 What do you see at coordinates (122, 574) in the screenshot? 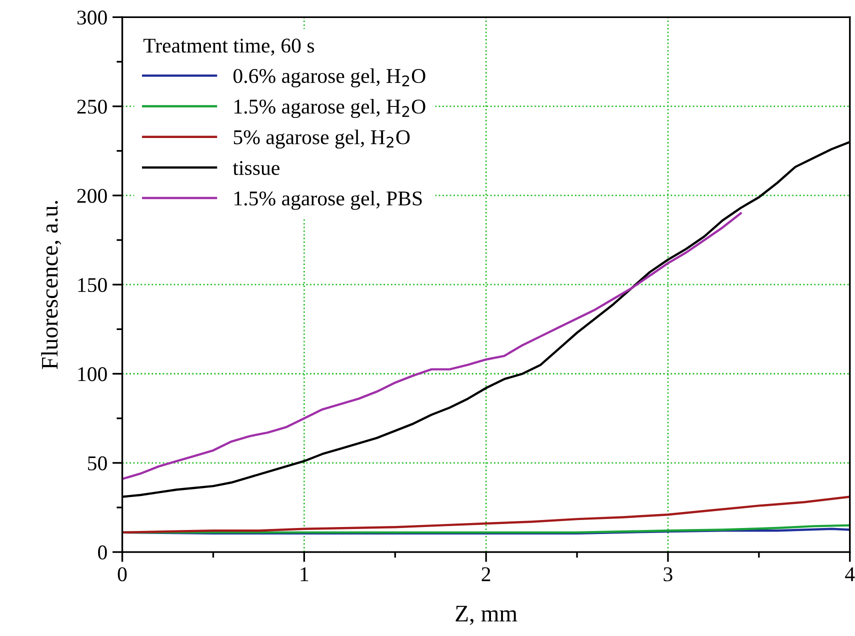
I see `x-tick-label: 0` at bounding box center [122, 574].